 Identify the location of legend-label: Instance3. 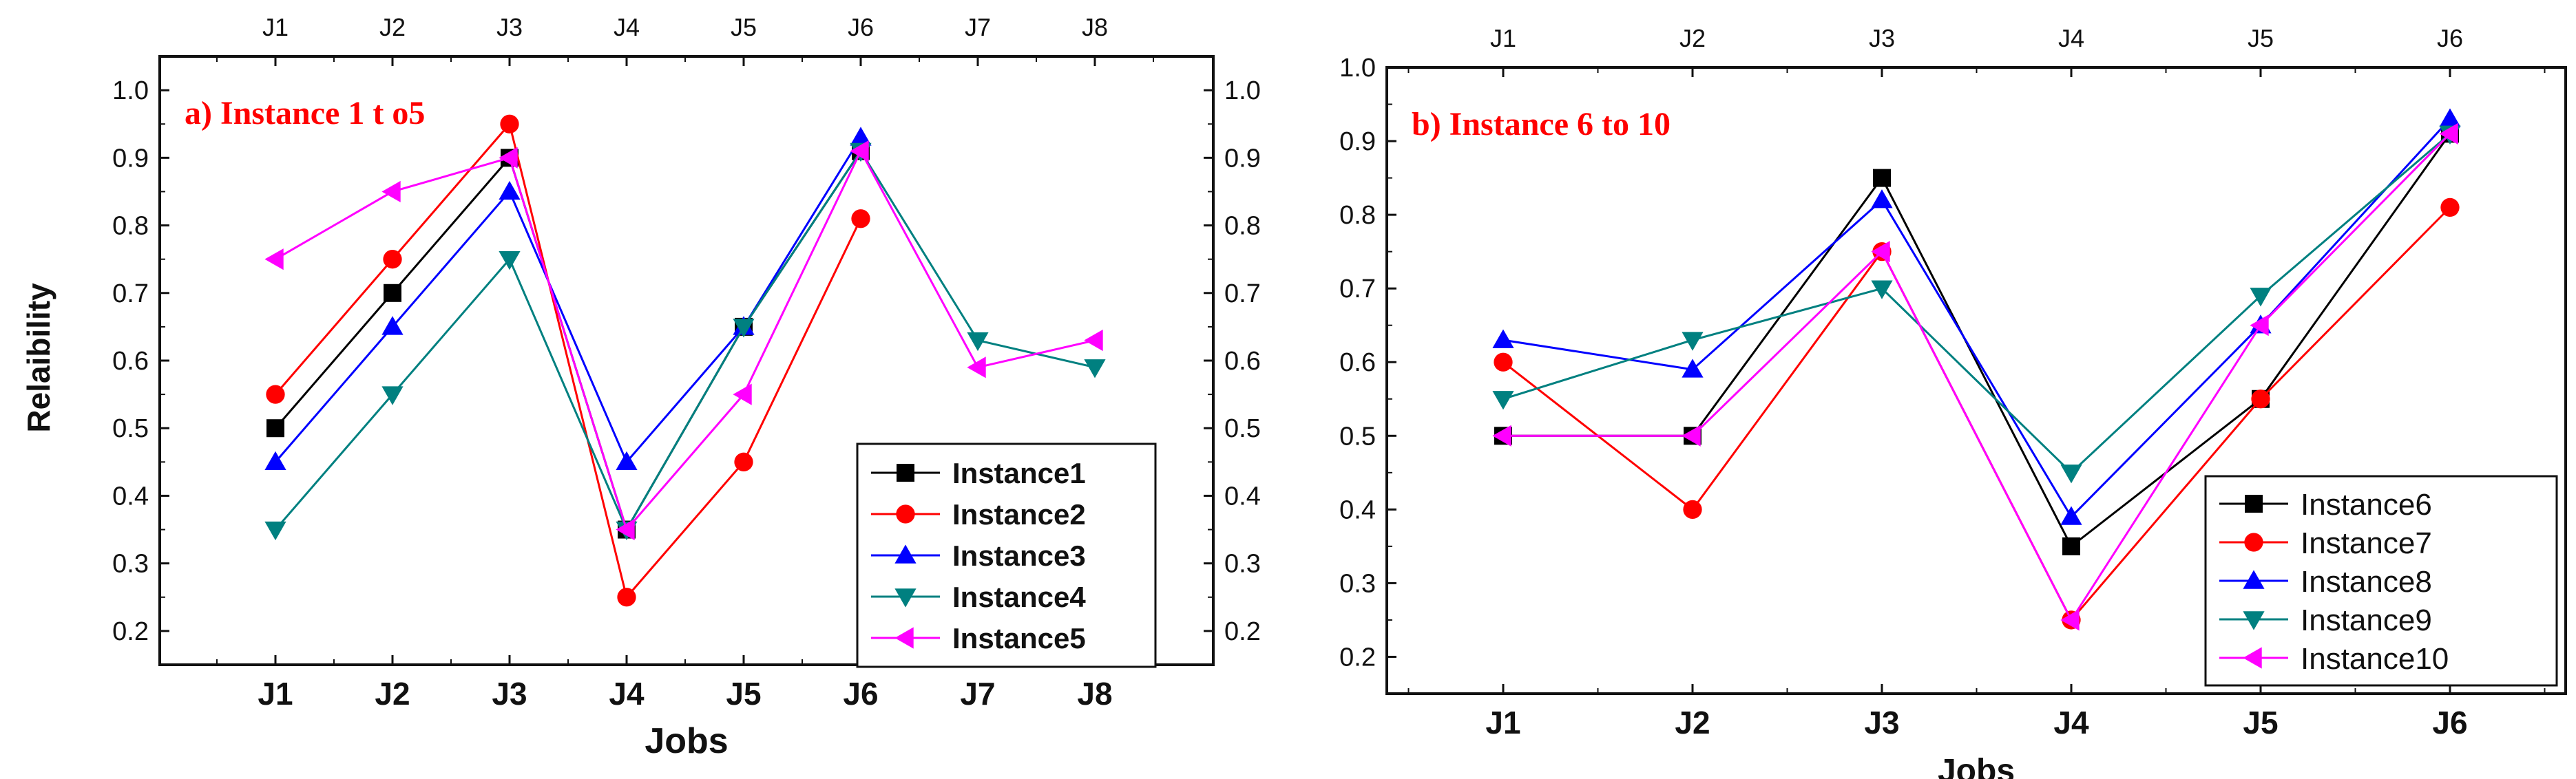
(1019, 556).